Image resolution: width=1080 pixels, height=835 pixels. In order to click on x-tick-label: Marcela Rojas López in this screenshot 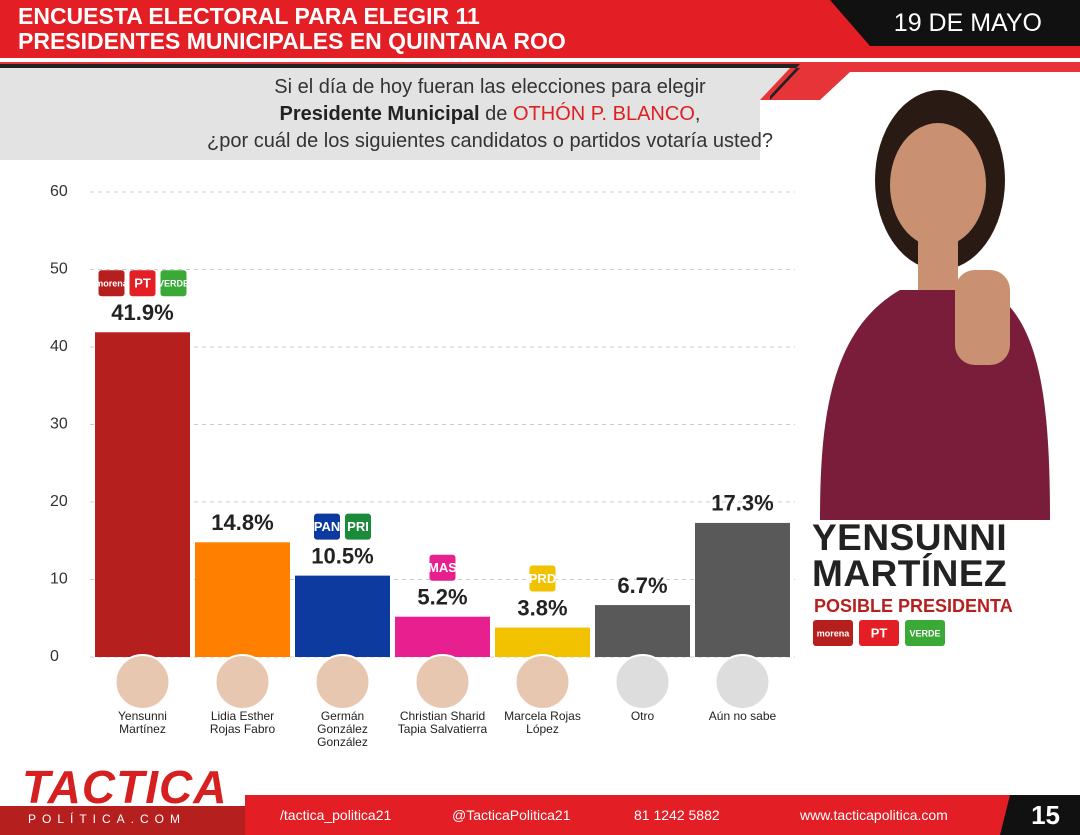, I will do `click(542, 722)`.